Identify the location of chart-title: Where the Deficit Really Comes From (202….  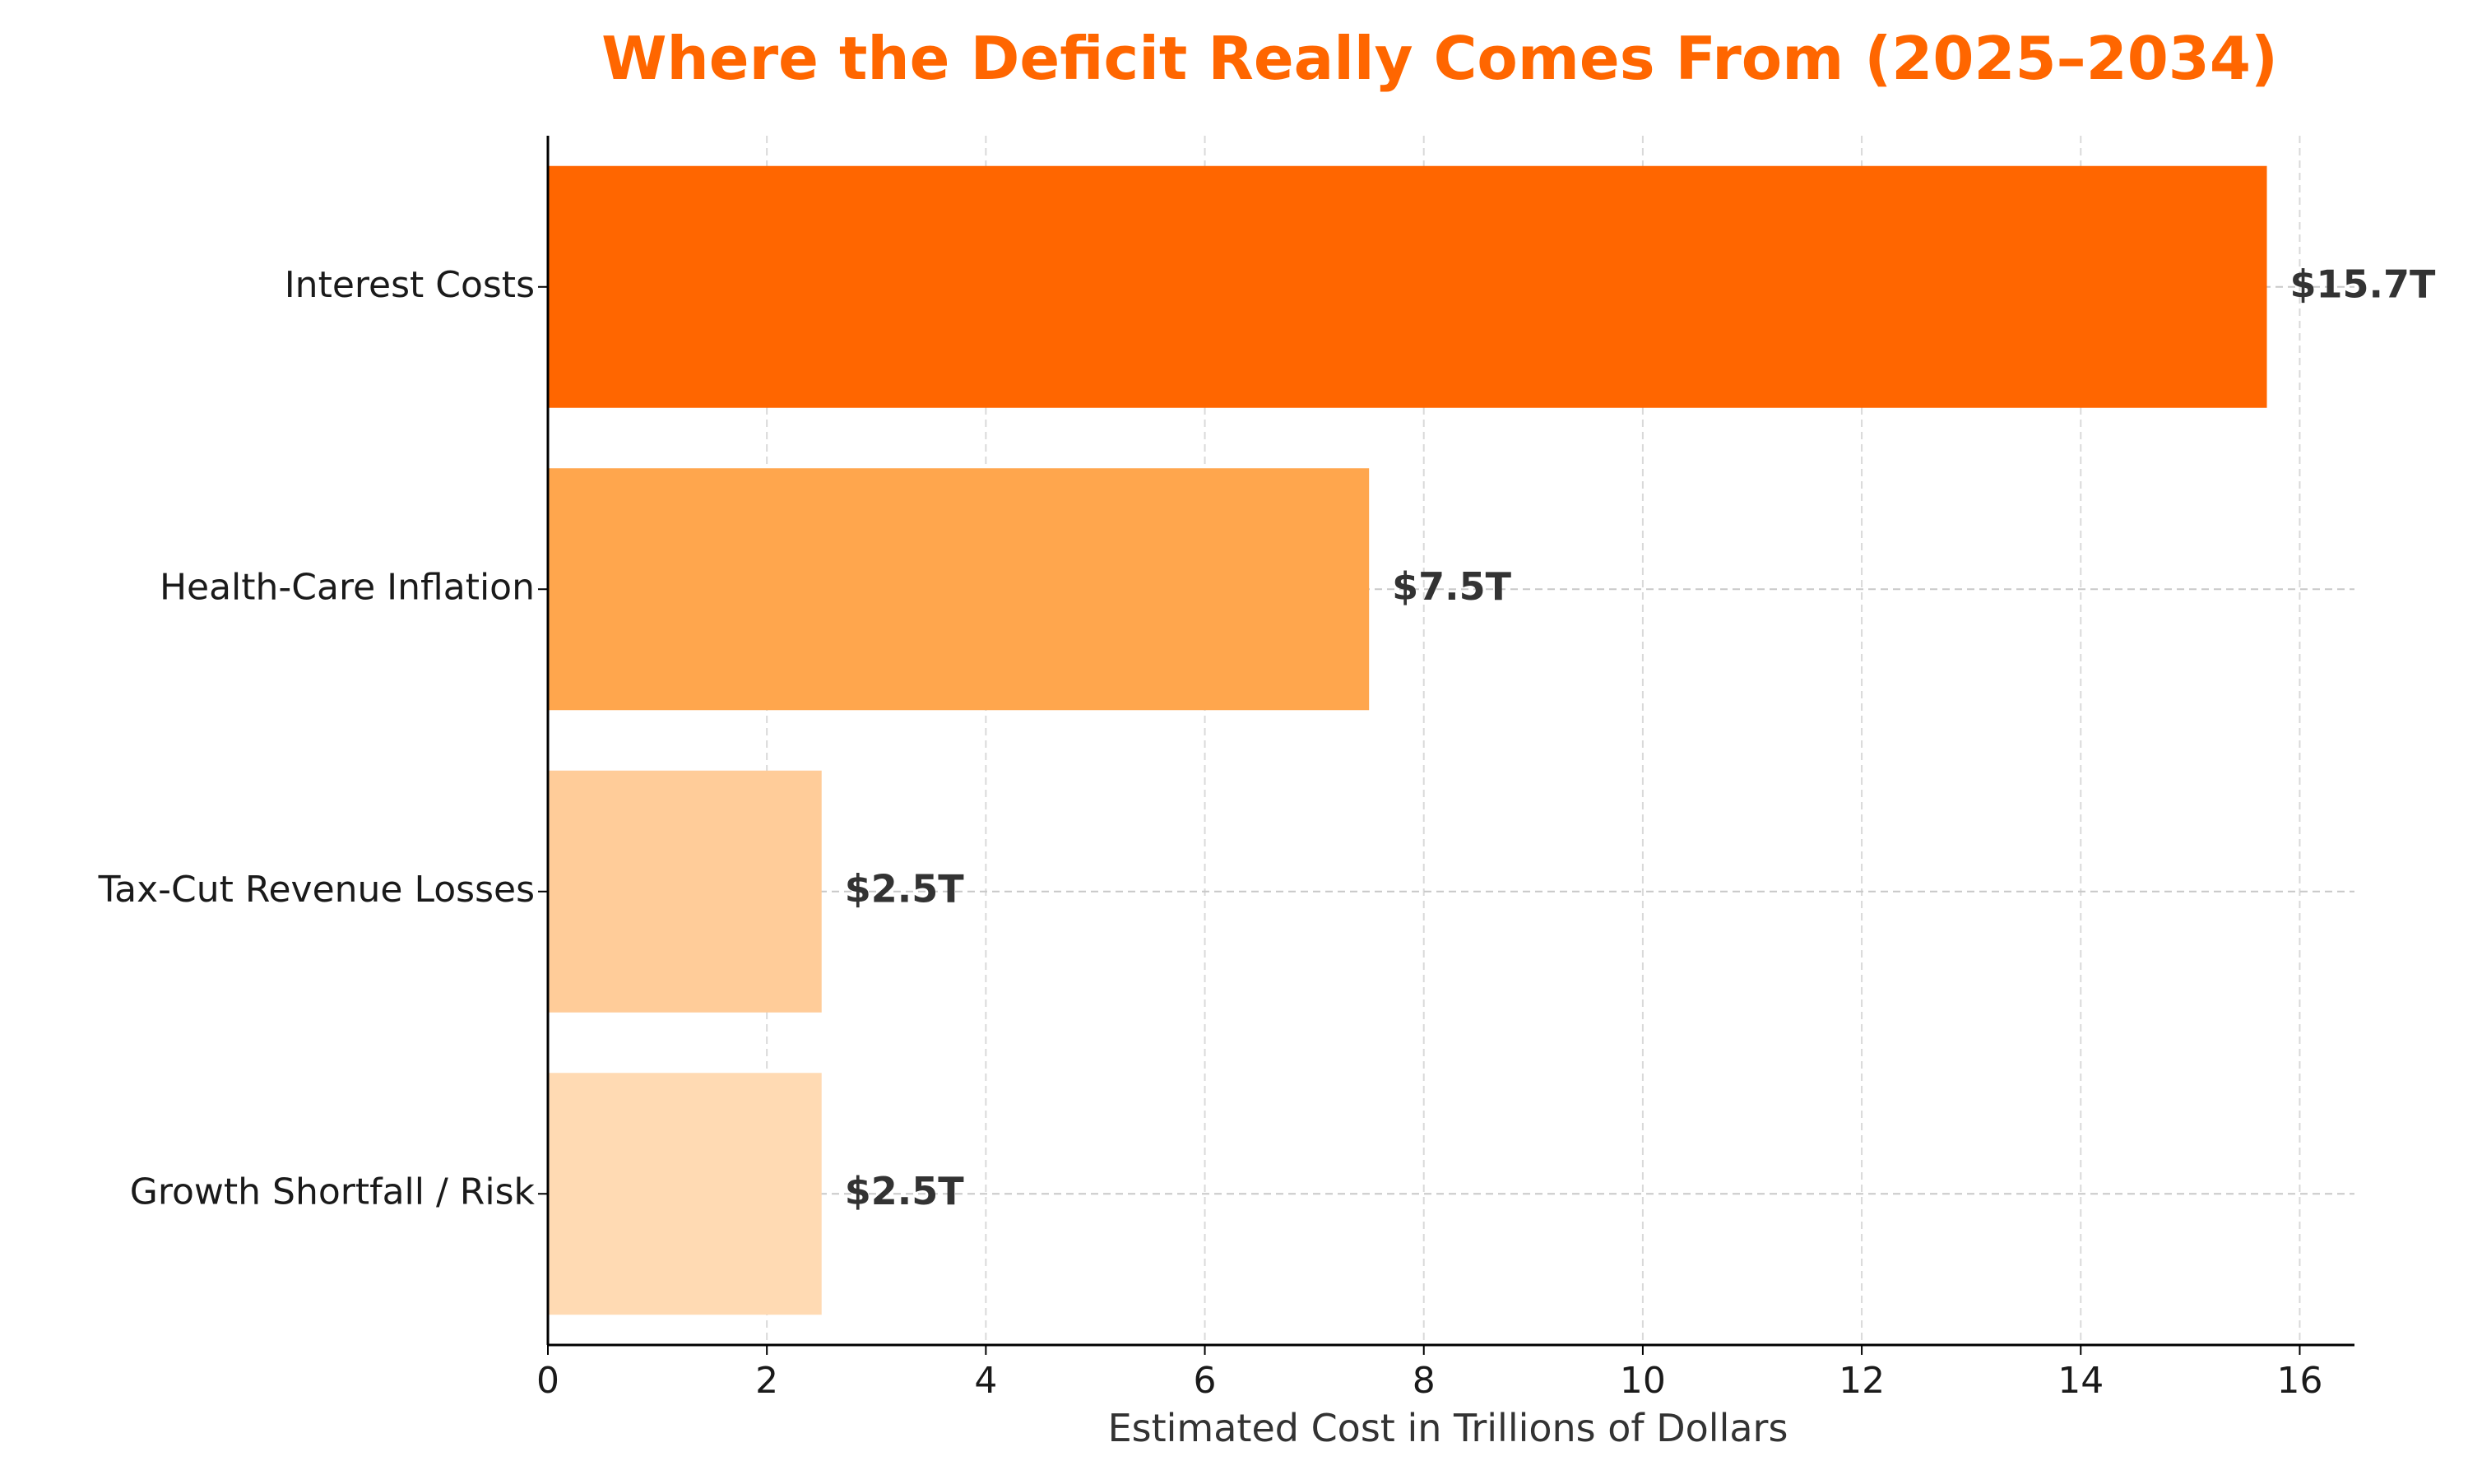
(1439, 58).